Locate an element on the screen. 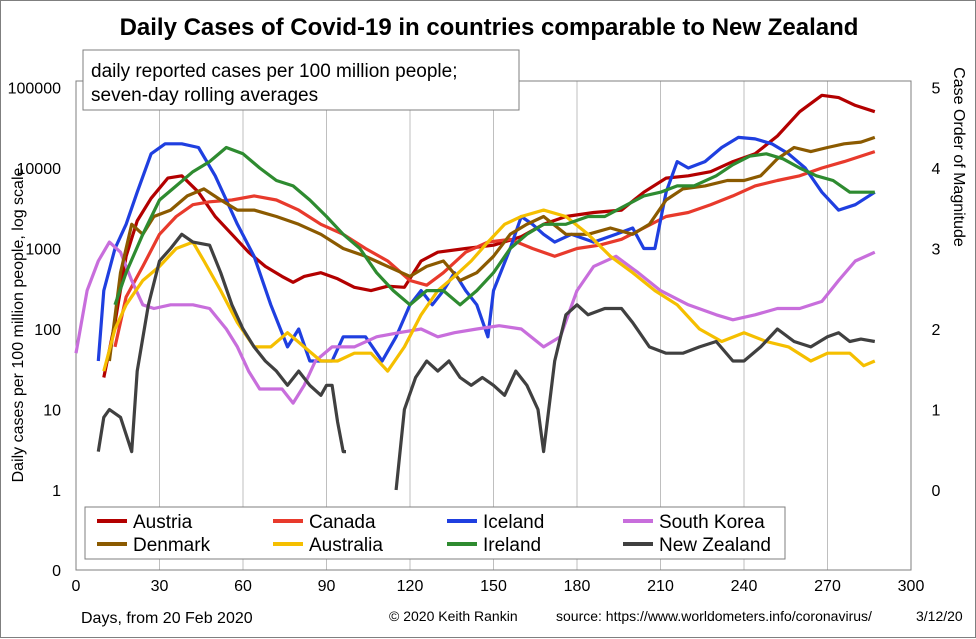 The image size is (976, 639). legend-label-south-korea: South Korea is located at coordinates (712, 522).